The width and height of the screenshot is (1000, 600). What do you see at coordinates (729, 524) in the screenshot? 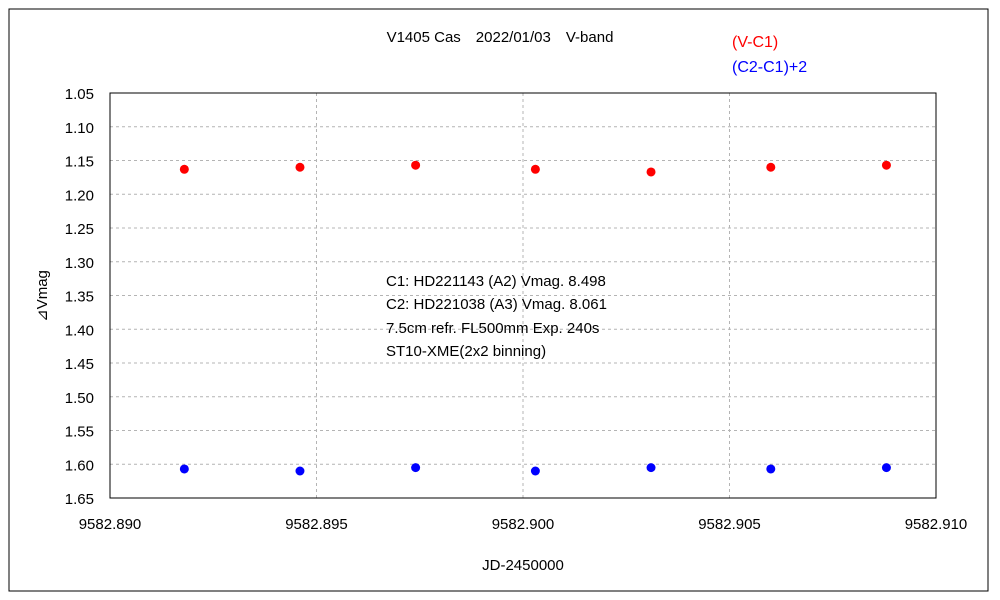
I see `x-tick-label: 9582.905` at bounding box center [729, 524].